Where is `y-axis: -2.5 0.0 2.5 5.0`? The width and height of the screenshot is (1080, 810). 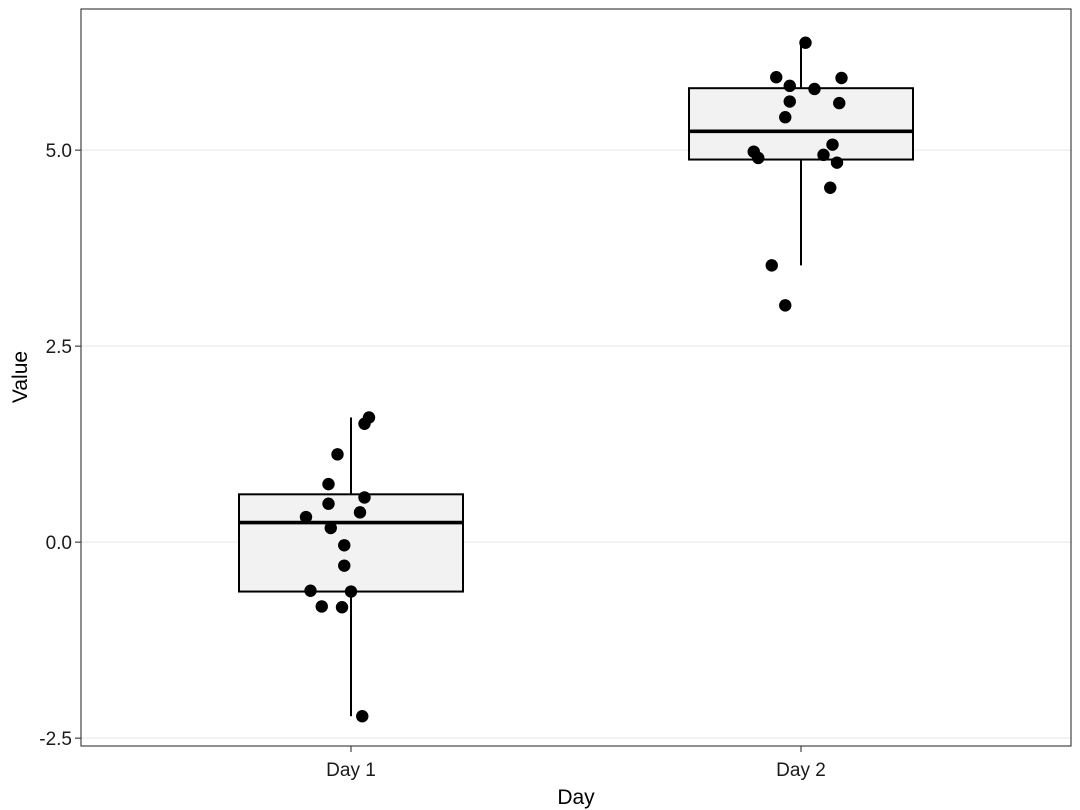
y-axis: -2.5 0.0 2.5 5.0 is located at coordinates (60, 445).